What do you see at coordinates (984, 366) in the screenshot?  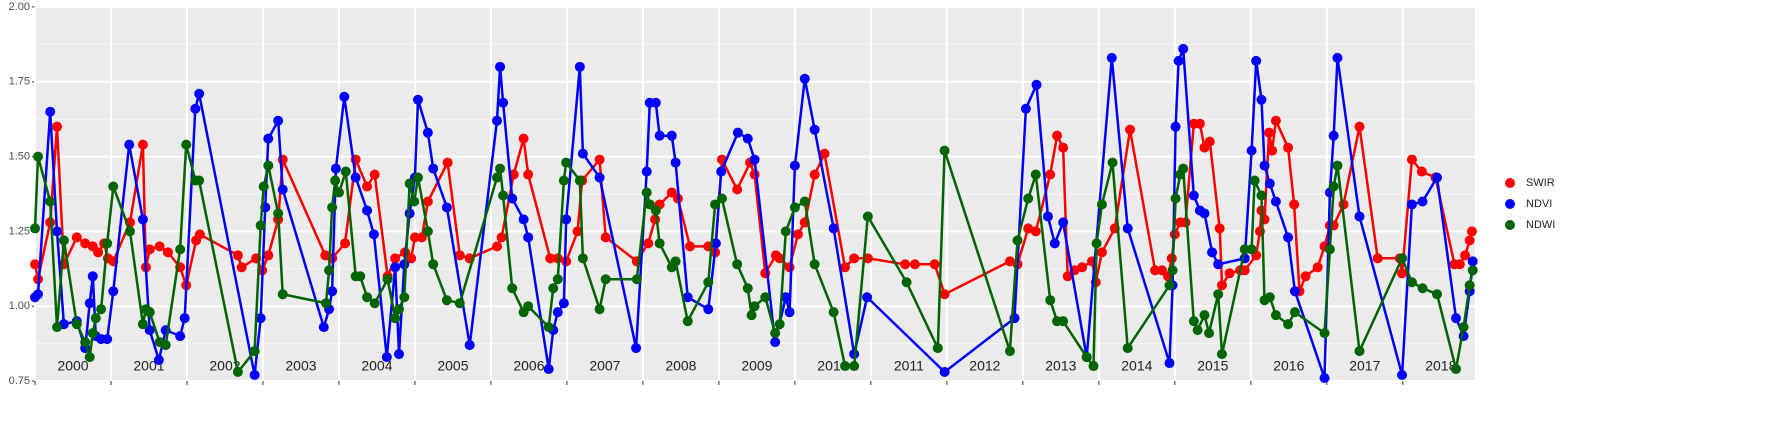 I see `year-label: 2012` at bounding box center [984, 366].